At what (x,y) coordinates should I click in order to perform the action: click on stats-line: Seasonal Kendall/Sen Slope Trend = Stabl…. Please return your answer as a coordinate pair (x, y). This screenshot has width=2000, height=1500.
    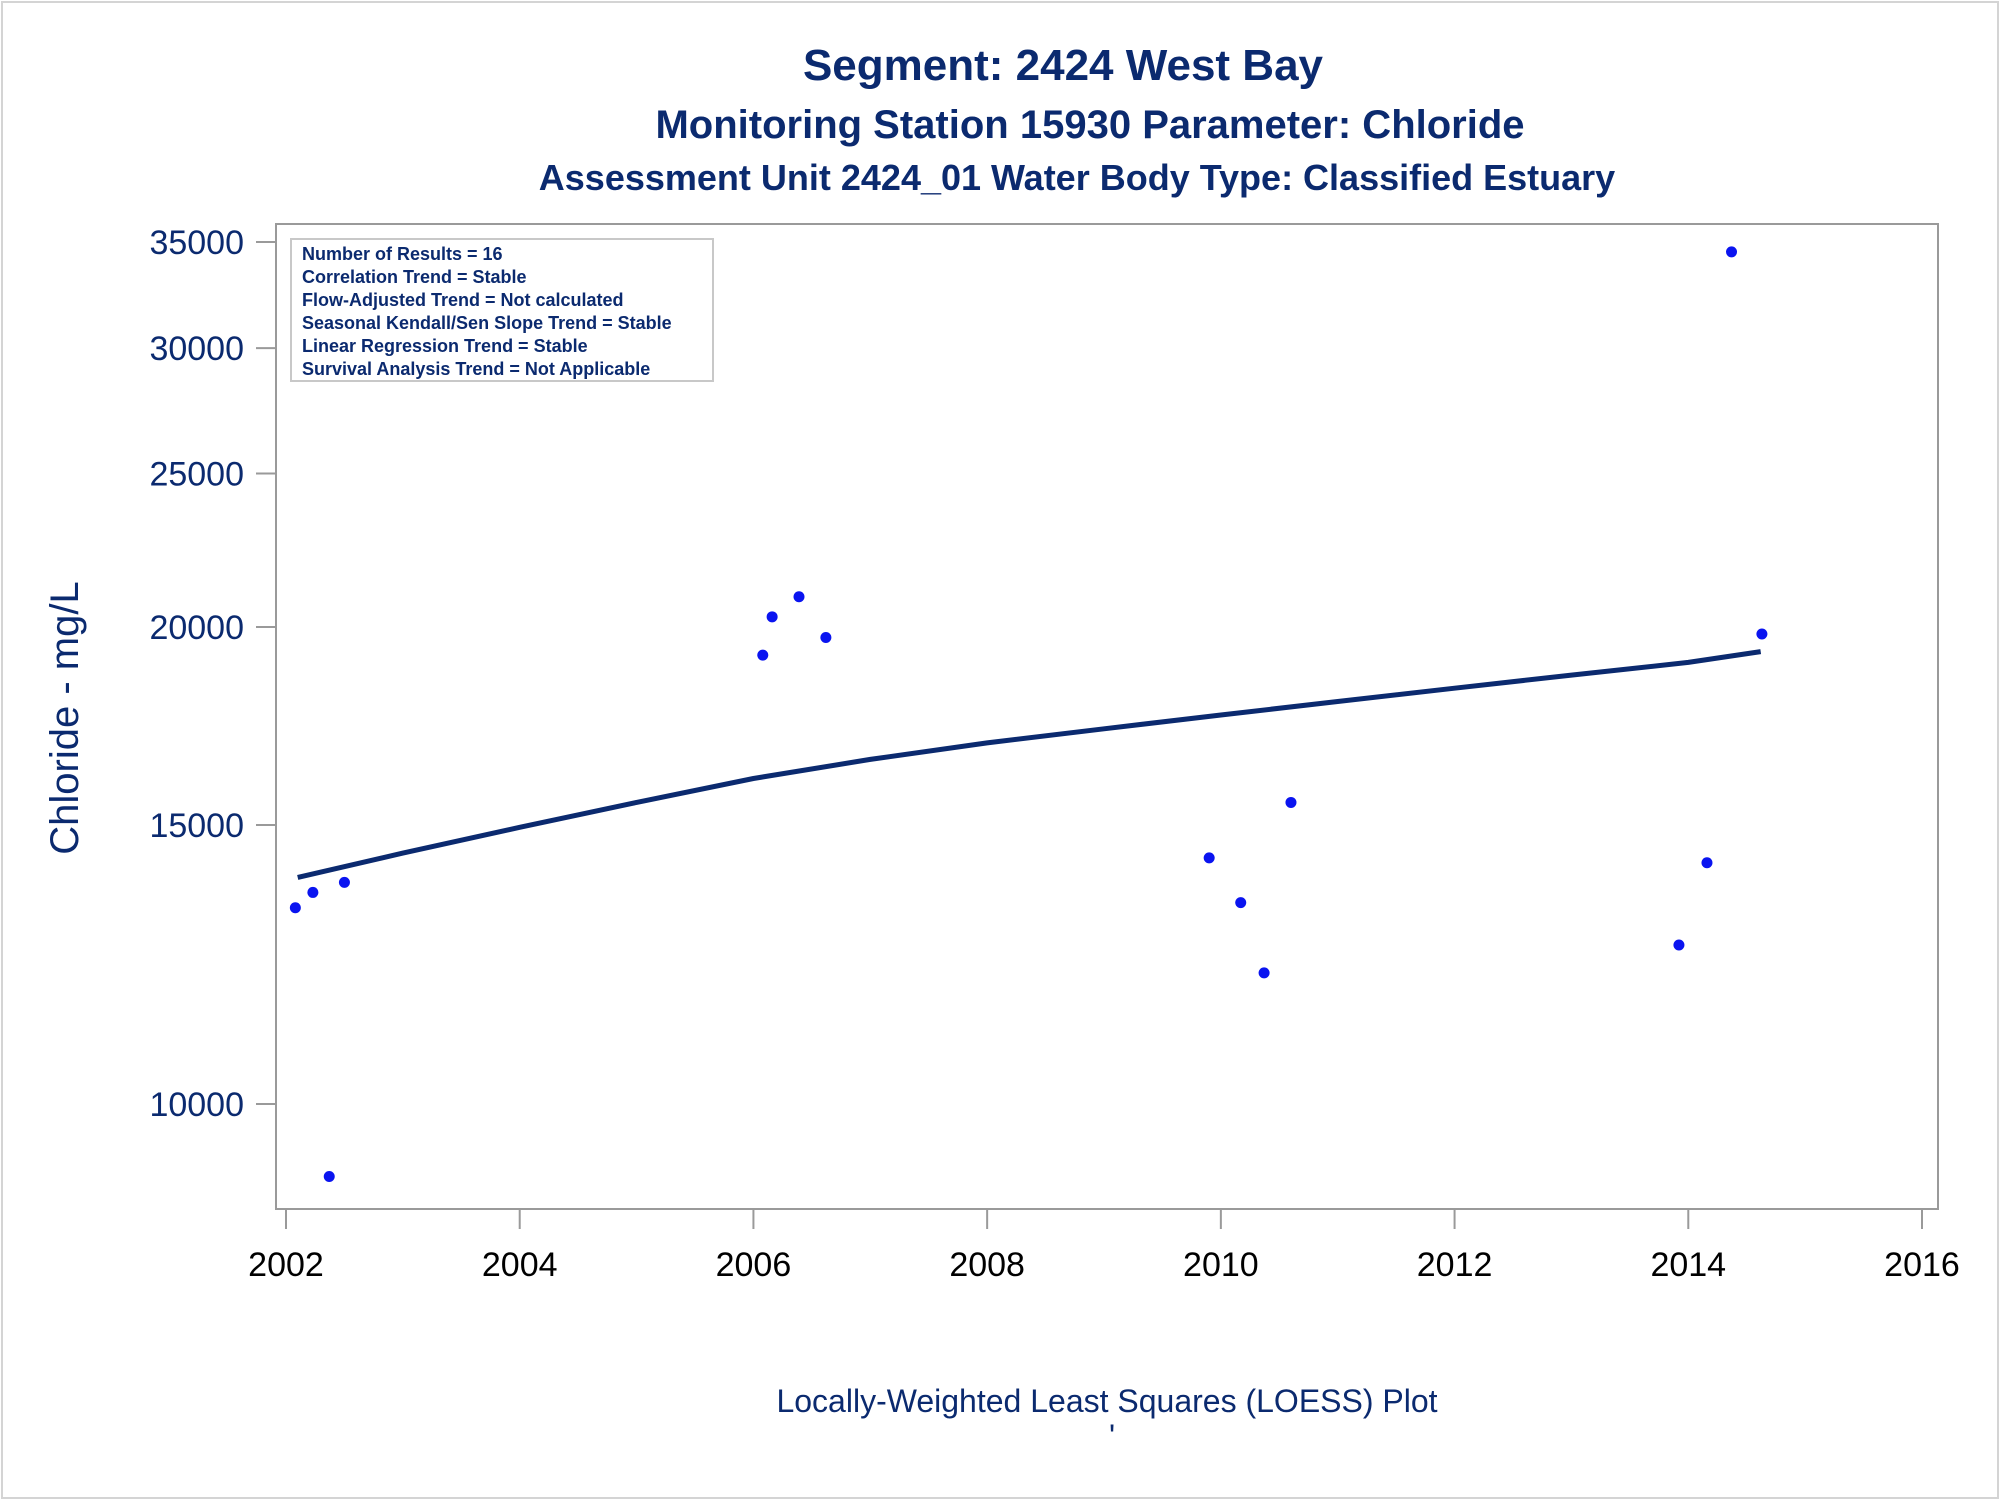
    Looking at the image, I should click on (487, 323).